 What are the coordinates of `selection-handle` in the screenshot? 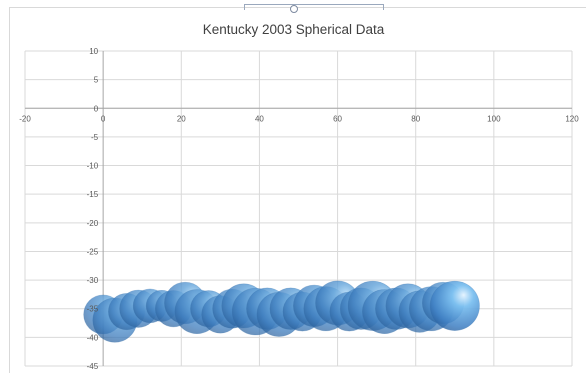 It's located at (294, 9).